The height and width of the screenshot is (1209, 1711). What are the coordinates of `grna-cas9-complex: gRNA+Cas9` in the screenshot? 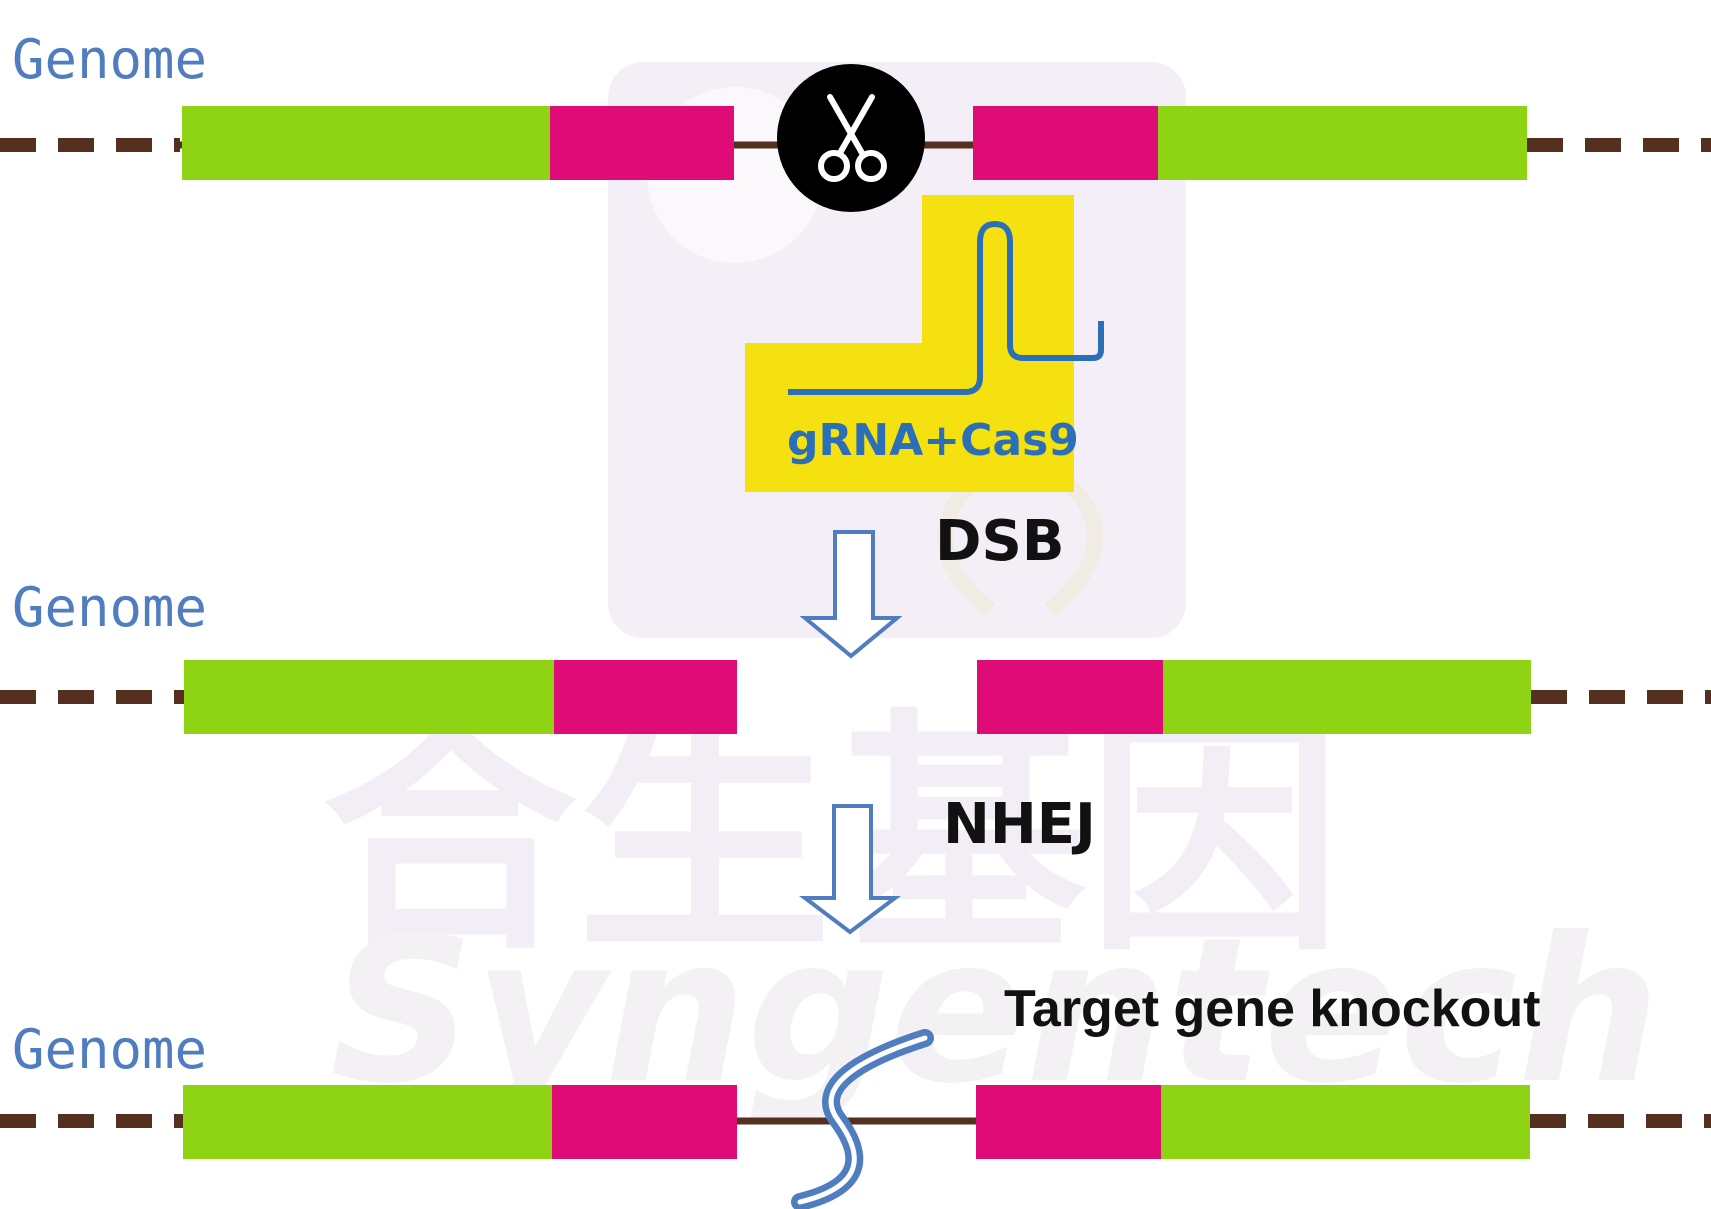 It's located at (924, 343).